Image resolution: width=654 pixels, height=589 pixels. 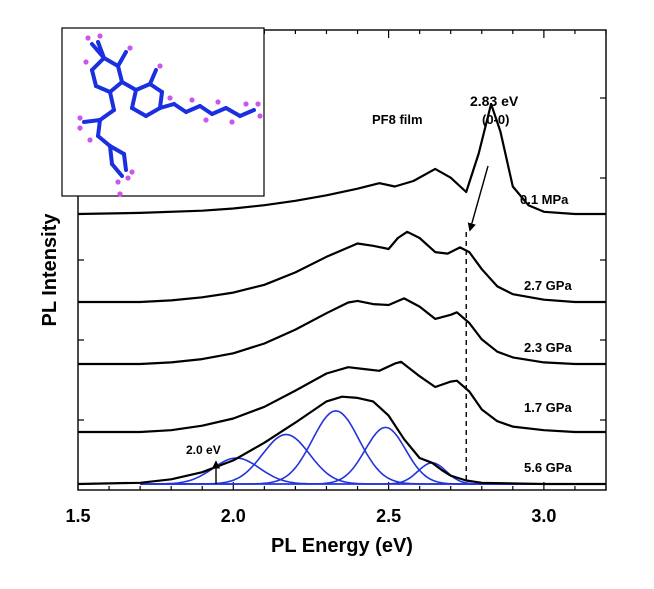 What do you see at coordinates (342, 331) in the screenshot?
I see `series-line-2.3-gpa` at bounding box center [342, 331].